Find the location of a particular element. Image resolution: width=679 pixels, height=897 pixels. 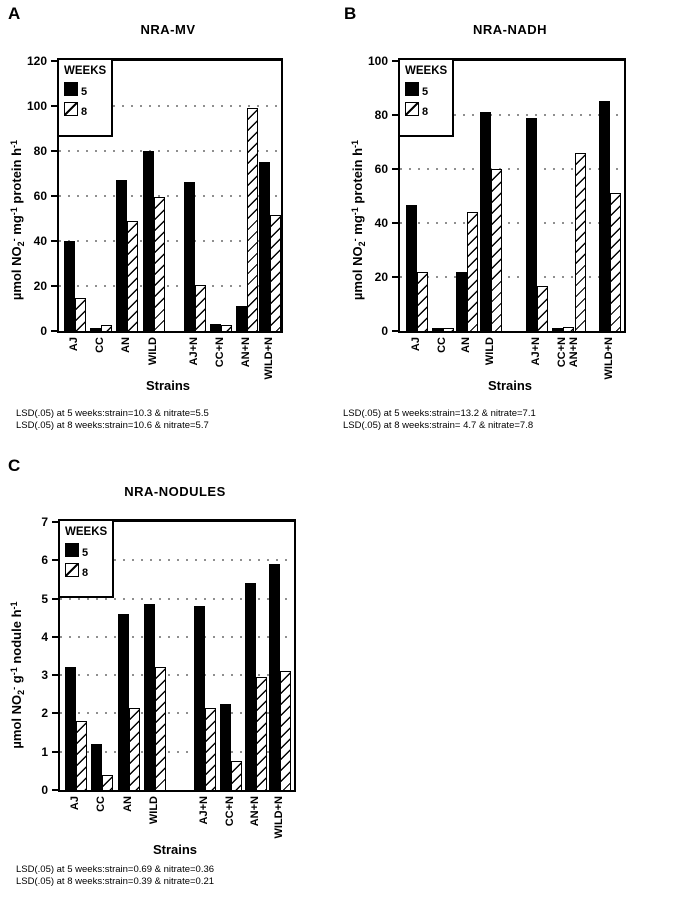

bar-week8-AJ is located at coordinates (81, 755).